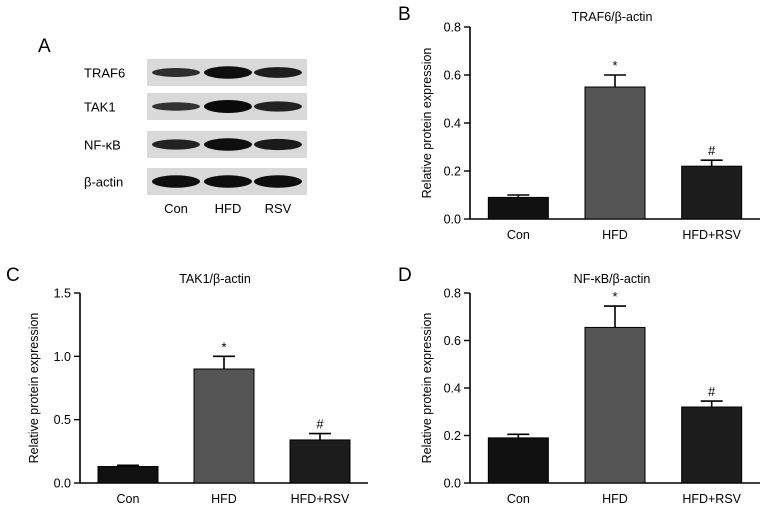 Image resolution: width=765 pixels, height=509 pixels. What do you see at coordinates (612, 17) in the screenshot?
I see `chart-title: TRAF6/β-actin` at bounding box center [612, 17].